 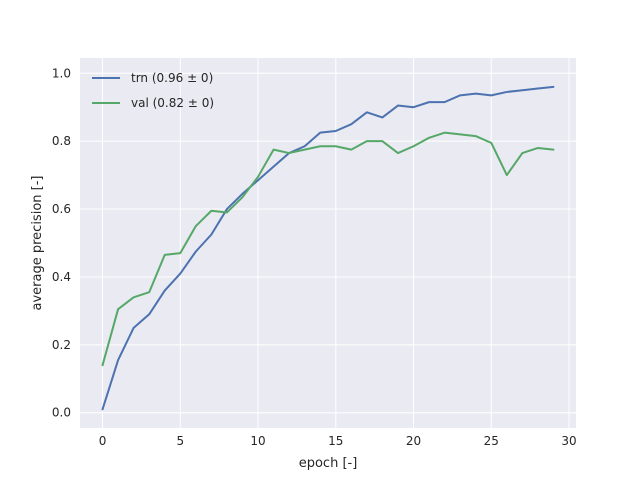 I want to click on y-tick-label: 0.8, so click(x=61, y=141).